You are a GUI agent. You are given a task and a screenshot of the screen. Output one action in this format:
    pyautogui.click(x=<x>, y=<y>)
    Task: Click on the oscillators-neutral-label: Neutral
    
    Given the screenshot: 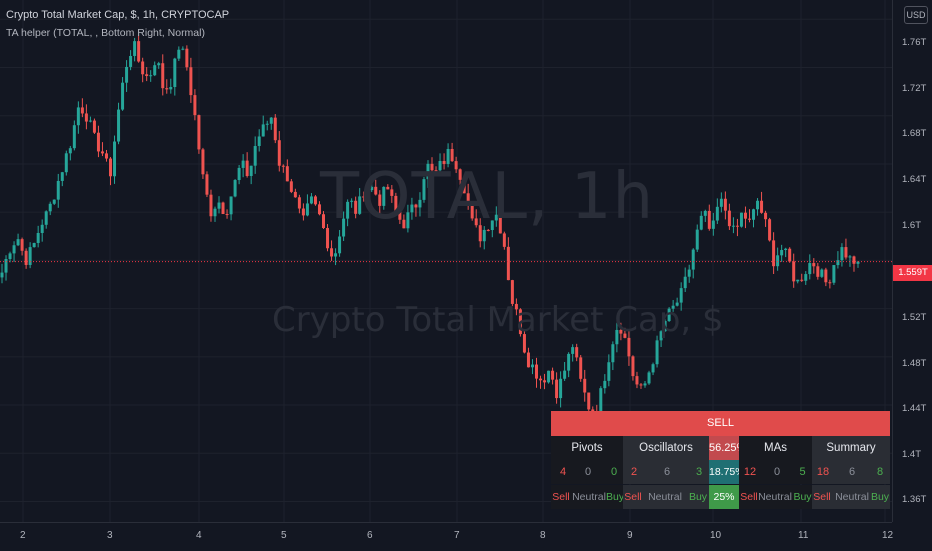 What is the action you would take?
    pyautogui.click(x=665, y=497)
    